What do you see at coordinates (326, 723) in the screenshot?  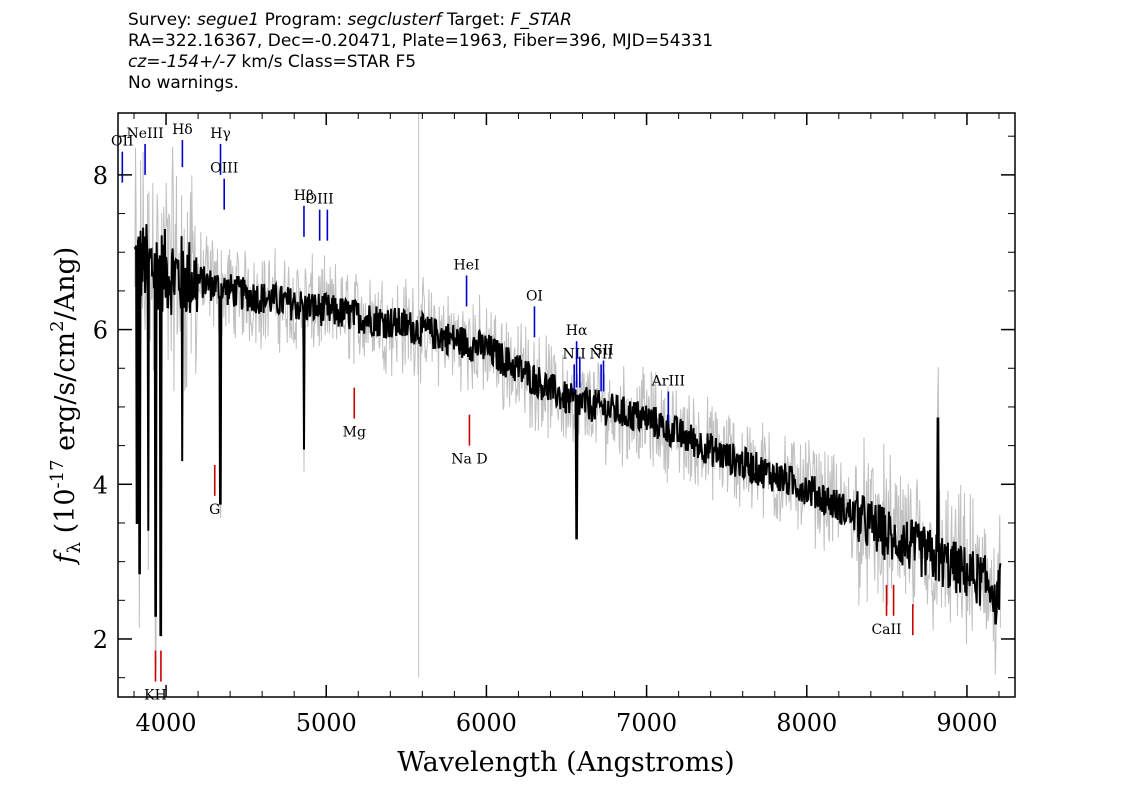 I see `x-tick-label: 5000` at bounding box center [326, 723].